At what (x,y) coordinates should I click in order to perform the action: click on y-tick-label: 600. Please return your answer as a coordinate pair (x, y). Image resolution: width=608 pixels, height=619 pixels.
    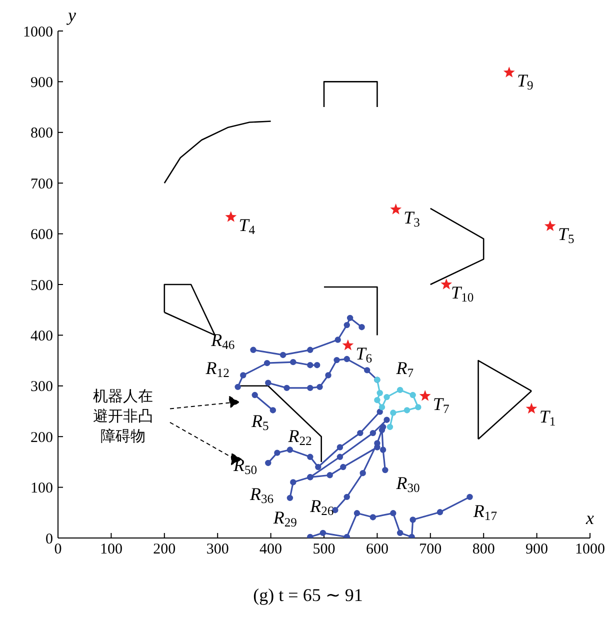
    Looking at the image, I should click on (41, 235).